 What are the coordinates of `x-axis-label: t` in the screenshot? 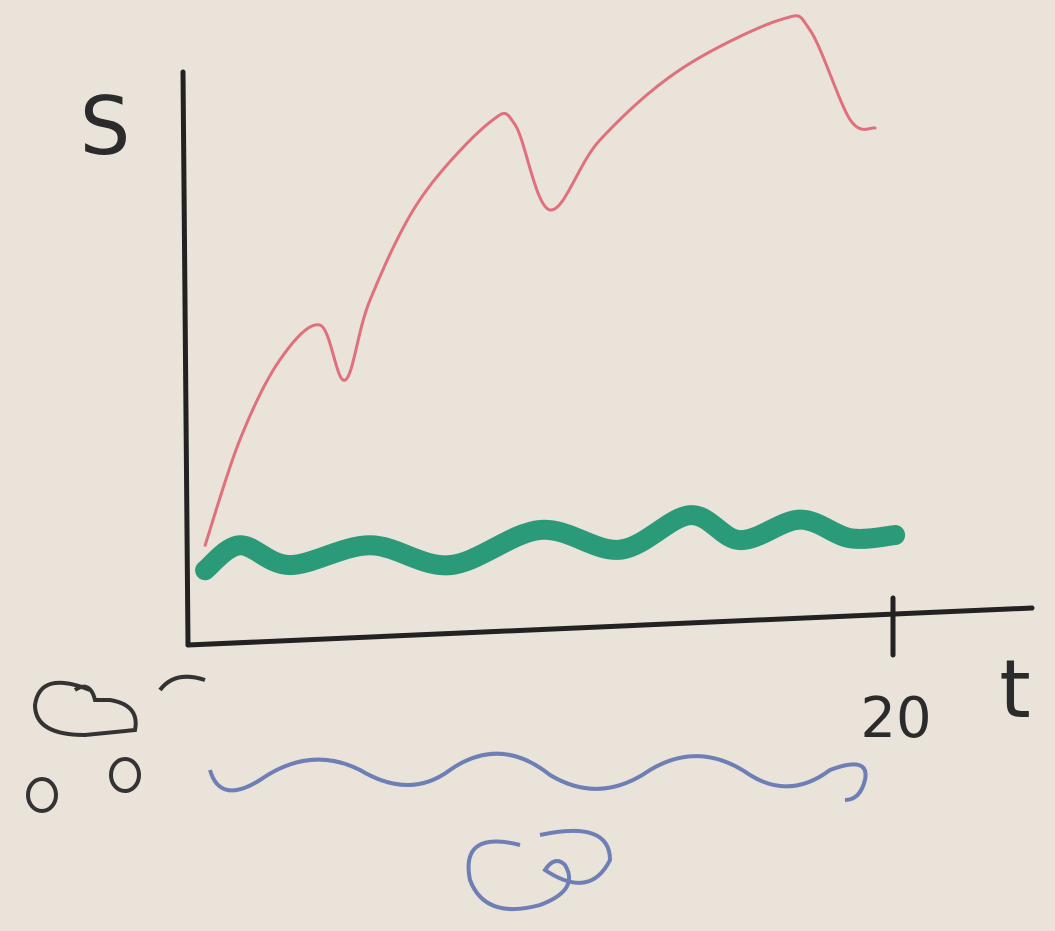 It's located at (1014, 689).